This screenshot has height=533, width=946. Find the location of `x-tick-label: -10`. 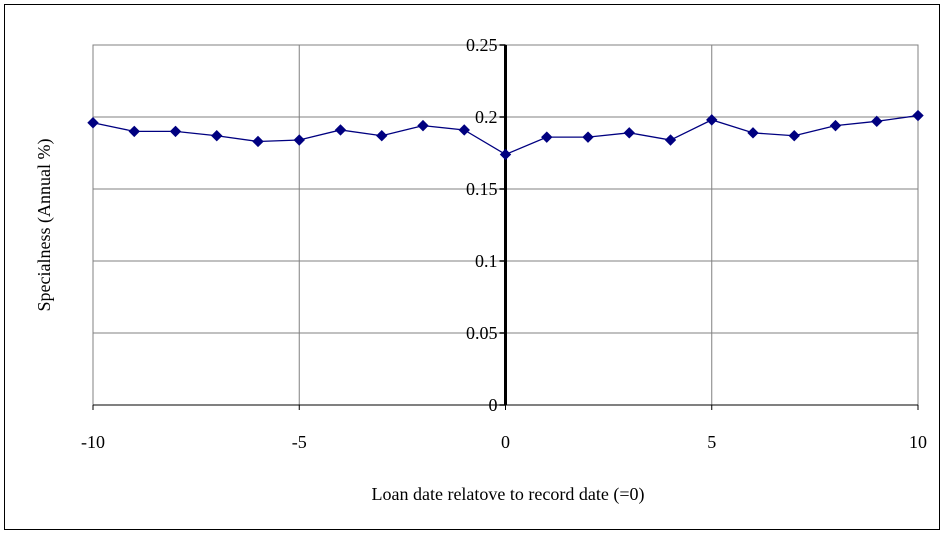

x-tick-label: -10 is located at coordinates (93, 442).